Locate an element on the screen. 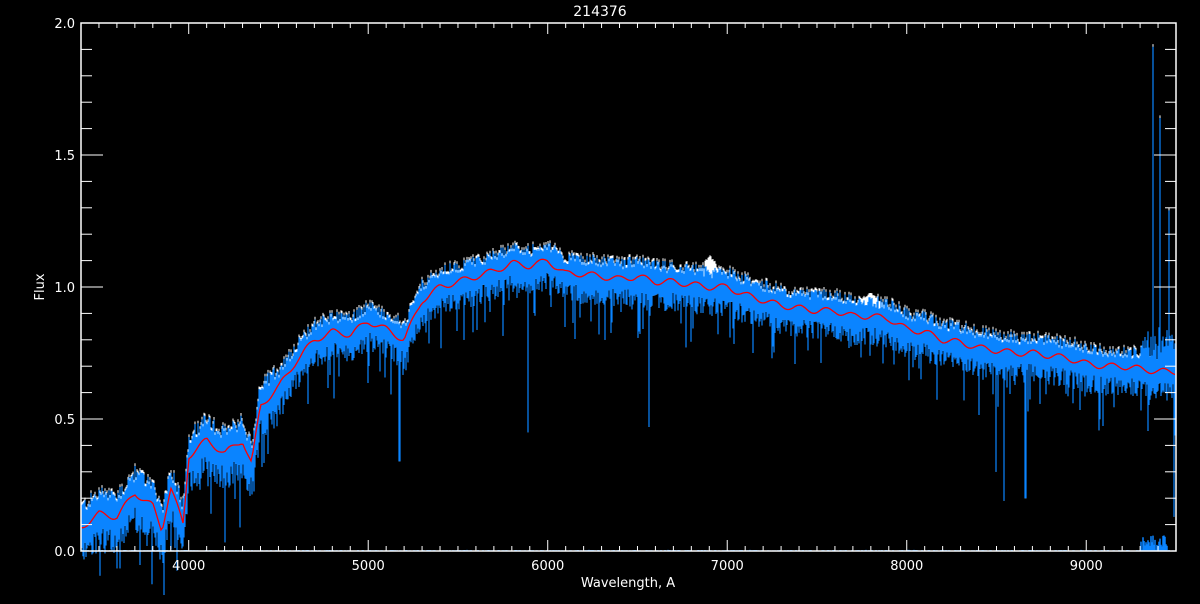  x-axis-label: Wavelength, A is located at coordinates (628, 583).